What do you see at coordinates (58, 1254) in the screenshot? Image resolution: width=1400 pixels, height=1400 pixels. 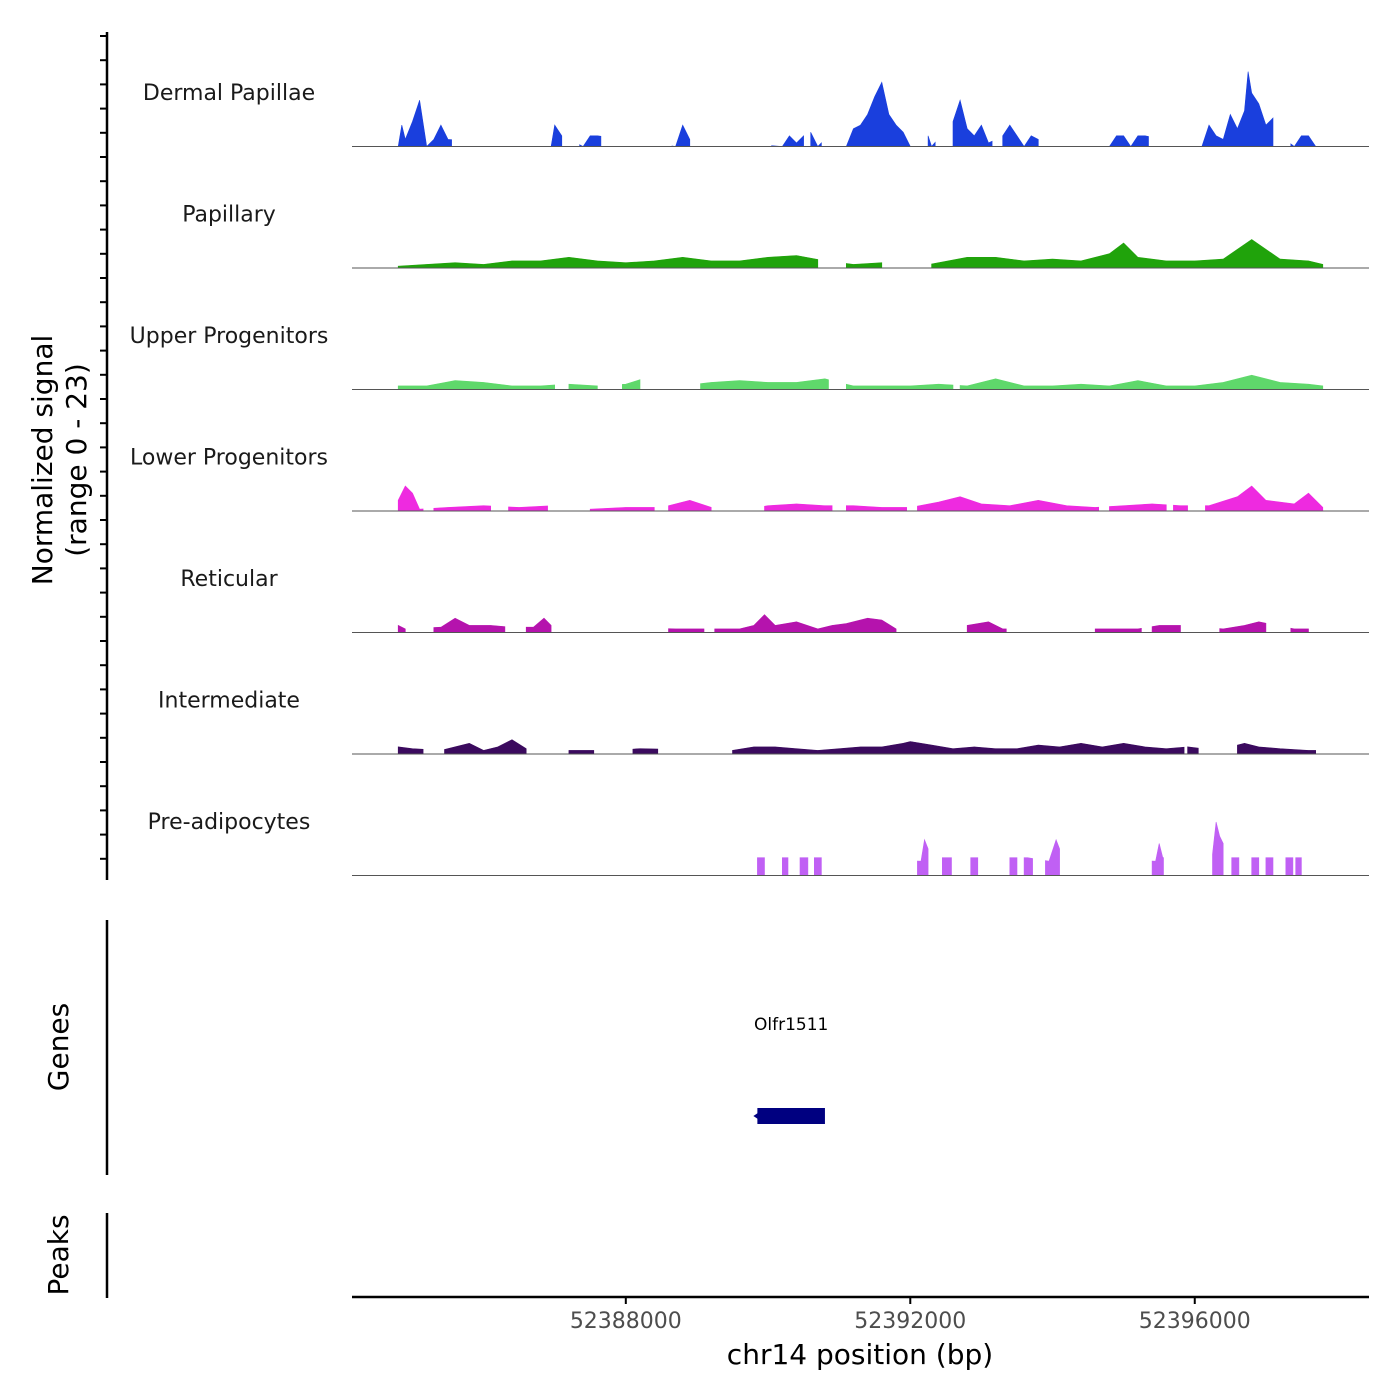 I see `peaks-panel-title: Peaks` at bounding box center [58, 1254].